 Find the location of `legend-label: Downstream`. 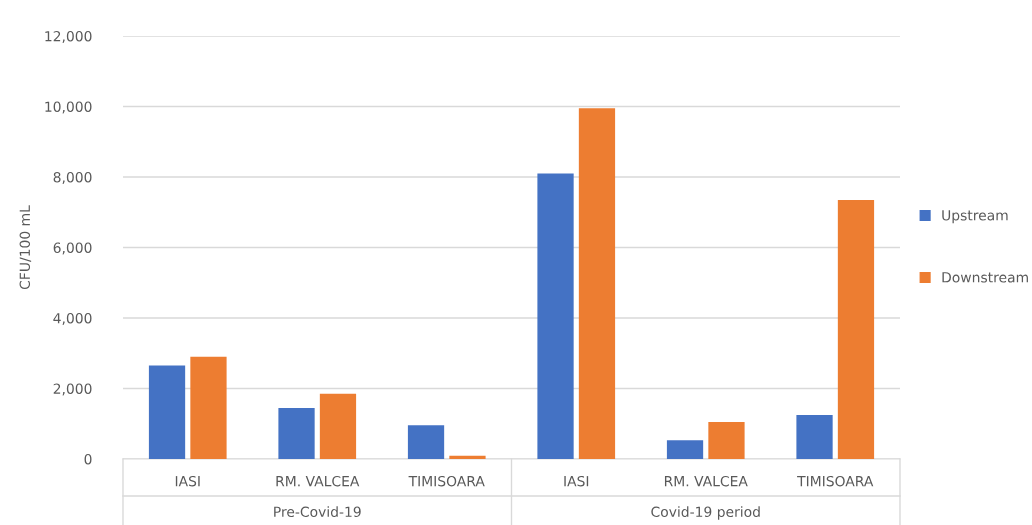

legend-label: Downstream is located at coordinates (985, 277).